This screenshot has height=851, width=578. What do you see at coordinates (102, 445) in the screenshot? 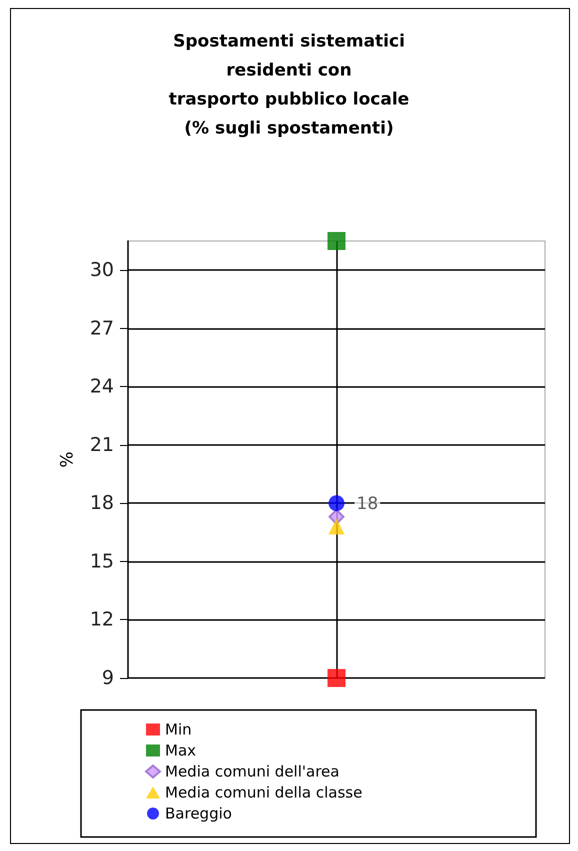
I see `y-tick-label: 21` at bounding box center [102, 445].